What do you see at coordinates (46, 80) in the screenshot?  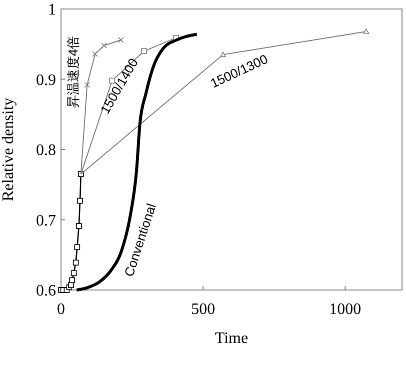 I see `y-tick-label: 0.9` at bounding box center [46, 80].